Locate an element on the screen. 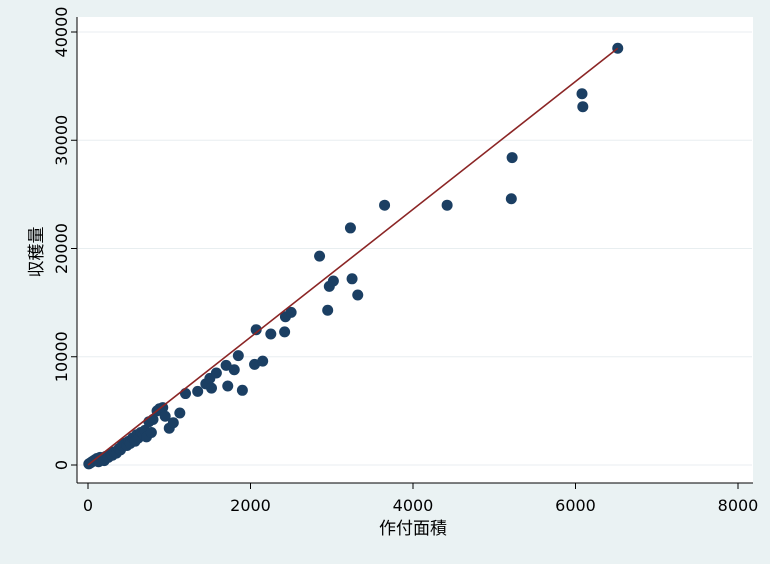 The image size is (770, 564). y-tick-label: 0 is located at coordinates (61, 465).